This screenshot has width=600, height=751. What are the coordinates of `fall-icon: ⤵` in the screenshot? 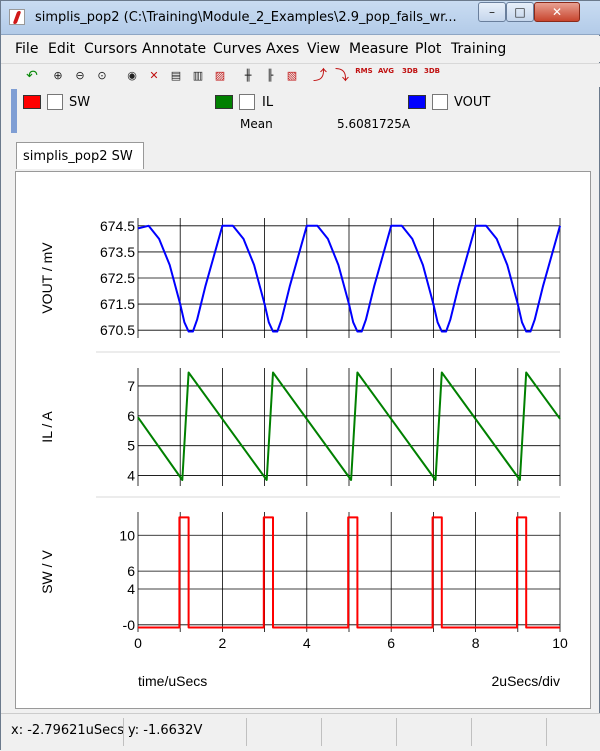 It's located at (342, 76).